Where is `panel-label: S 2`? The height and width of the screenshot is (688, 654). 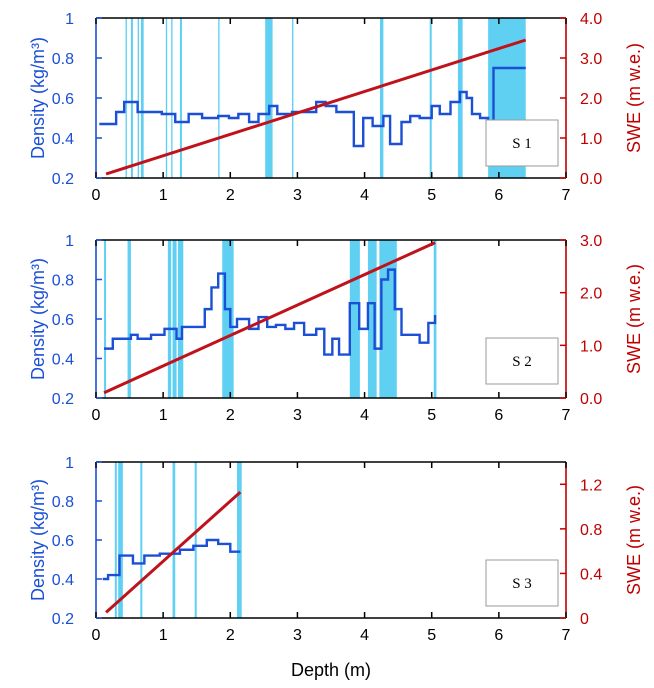
panel-label: S 2 is located at coordinates (522, 362).